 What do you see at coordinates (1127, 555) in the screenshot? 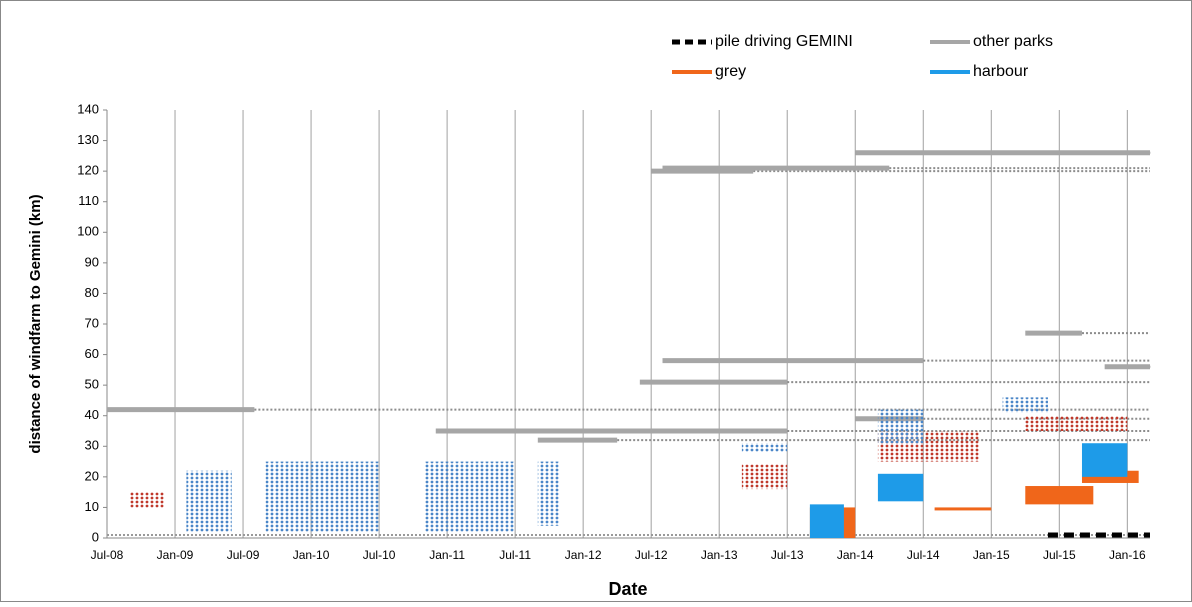
I see `x-tick-label: Jan-16` at bounding box center [1127, 555].